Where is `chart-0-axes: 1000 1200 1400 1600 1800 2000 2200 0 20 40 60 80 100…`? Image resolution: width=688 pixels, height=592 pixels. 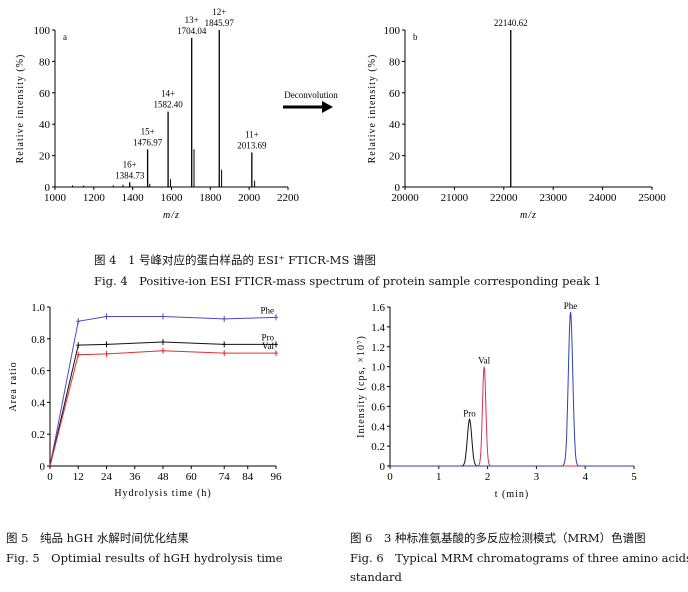 chart-0-axes: 1000 1200 1400 1600 1800 2000 2200 0 20 40 60 80 100… is located at coordinates (157, 123).